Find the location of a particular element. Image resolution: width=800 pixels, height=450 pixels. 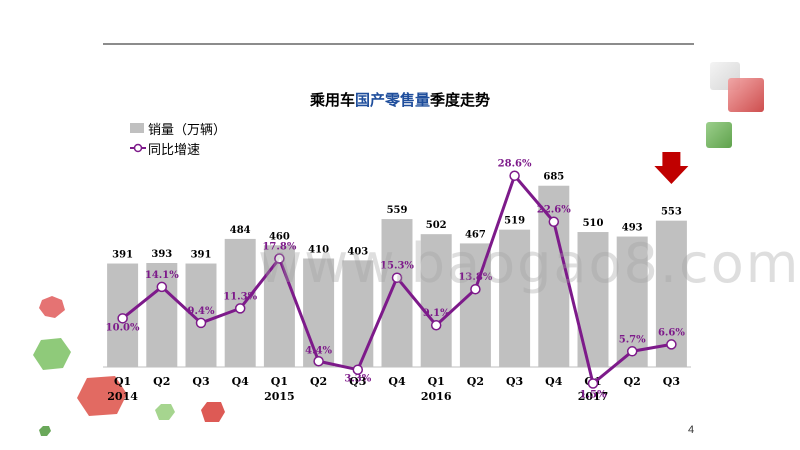

deco-hex-green is located at coordinates (52, 354).